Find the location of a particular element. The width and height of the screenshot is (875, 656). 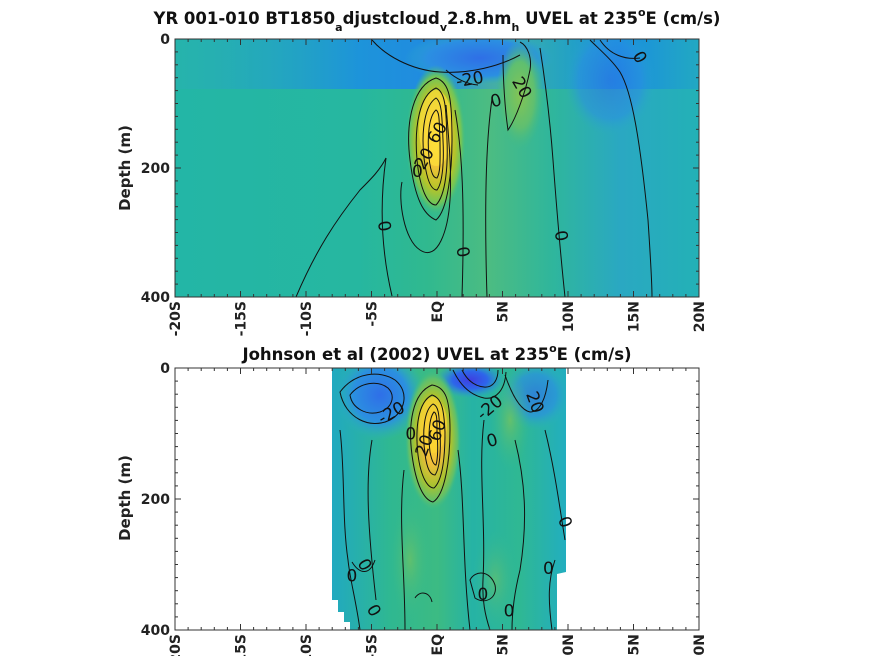

contour-label: -20 is located at coordinates (470, 80).